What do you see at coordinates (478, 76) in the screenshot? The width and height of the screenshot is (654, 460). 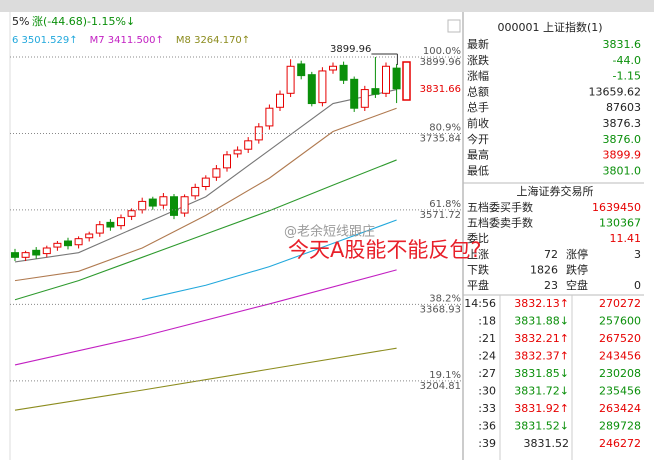 I see `quote-label: 涨幅` at bounding box center [478, 76].